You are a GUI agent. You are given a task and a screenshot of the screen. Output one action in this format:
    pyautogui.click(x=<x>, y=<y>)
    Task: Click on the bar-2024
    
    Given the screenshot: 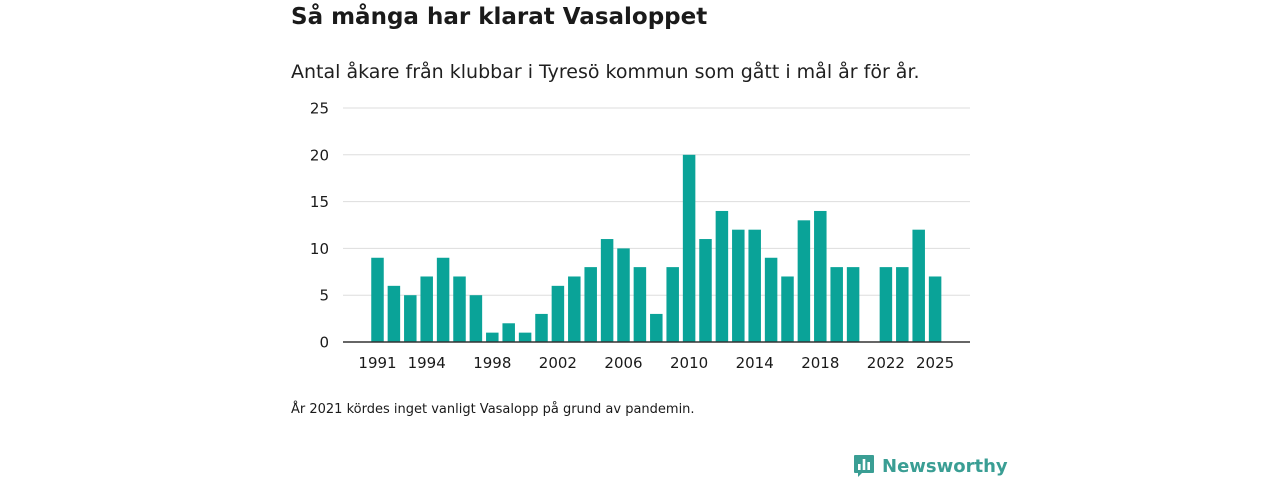 What is the action you would take?
    pyautogui.click(x=918, y=285)
    